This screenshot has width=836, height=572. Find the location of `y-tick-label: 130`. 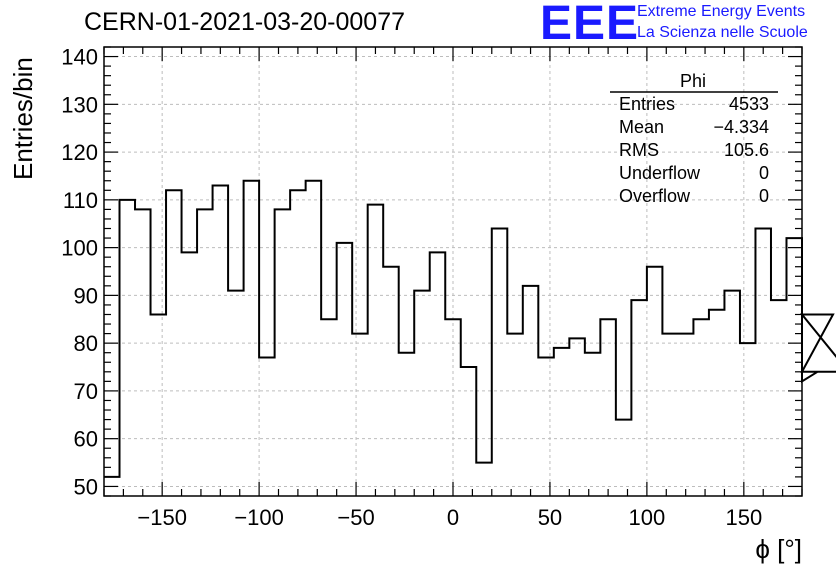

y-tick-label: 130 is located at coordinates (79, 104).